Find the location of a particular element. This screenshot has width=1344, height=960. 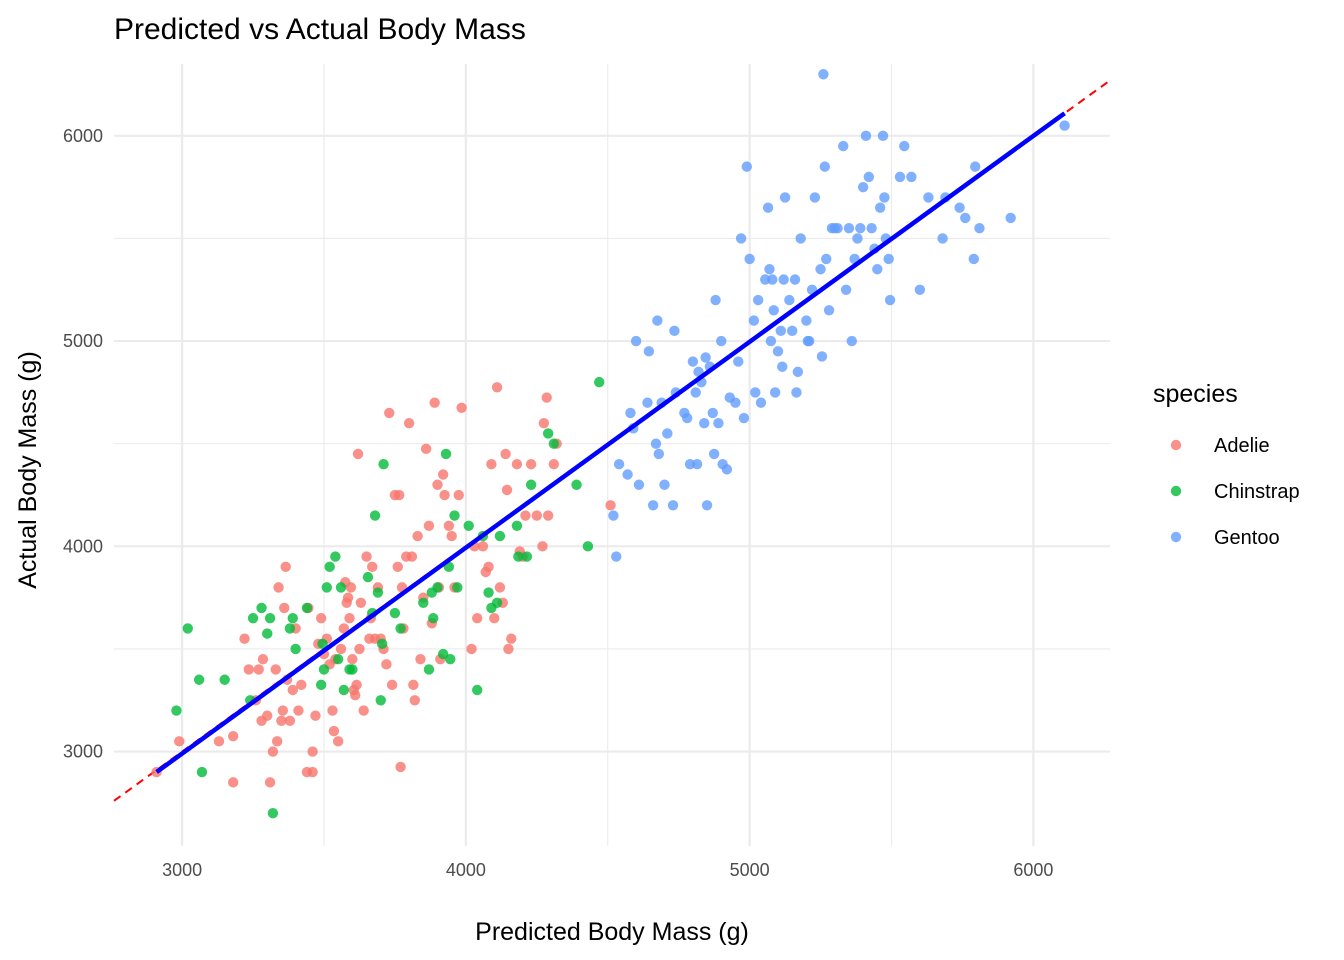

legend-items: Adelie Chinstrap Gentoo is located at coordinates (1235, 492).